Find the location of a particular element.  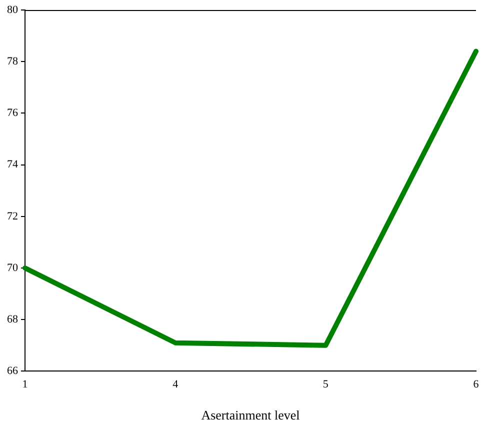

y-tick-label: 66 is located at coordinates (12, 371).